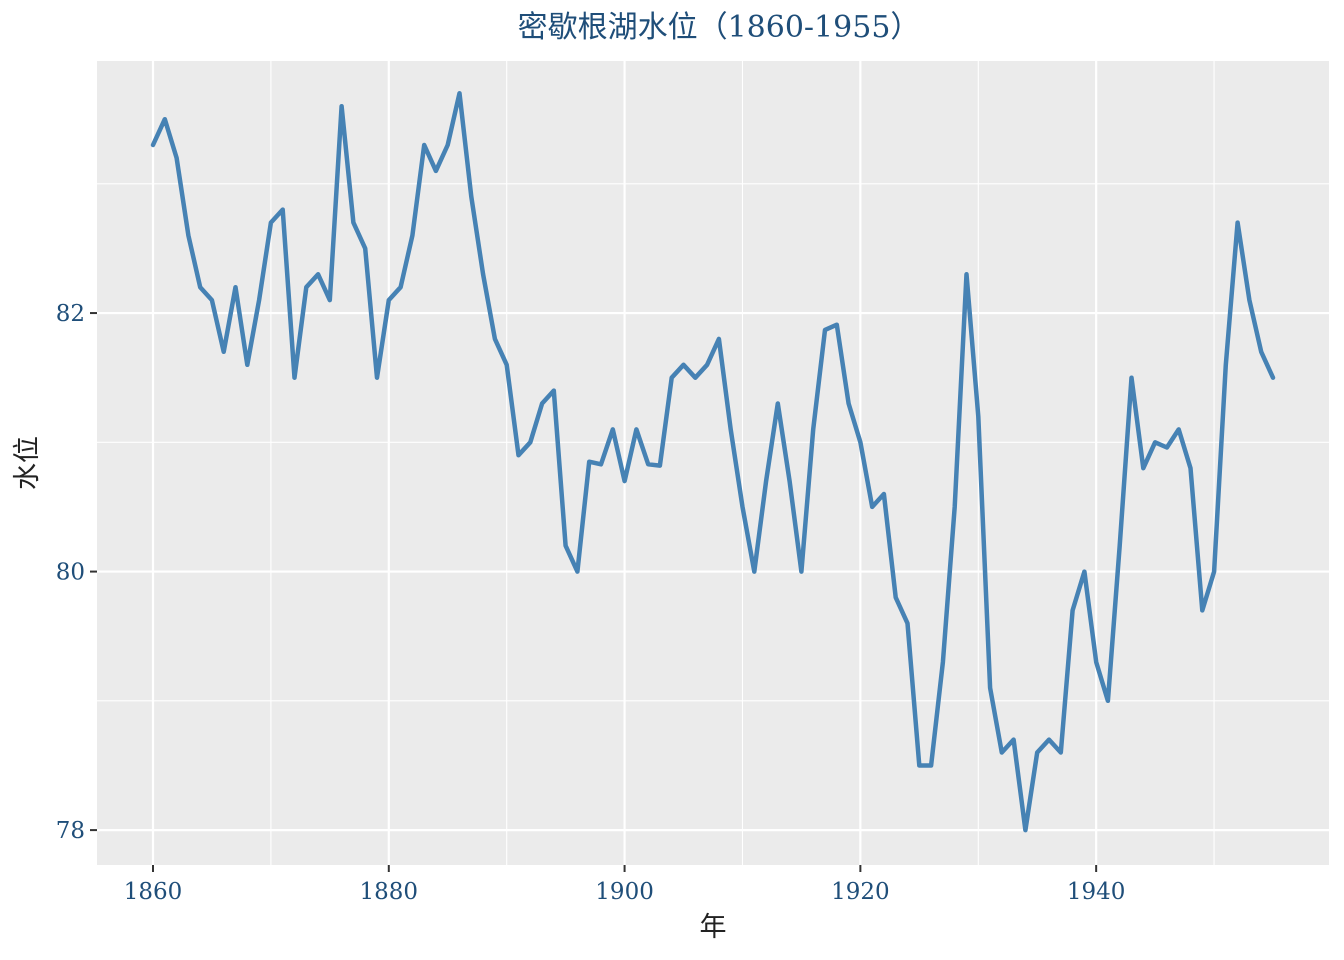 The image size is (1344, 960). What do you see at coordinates (624, 892) in the screenshot?
I see `x-tick-label: 1900` at bounding box center [624, 892].